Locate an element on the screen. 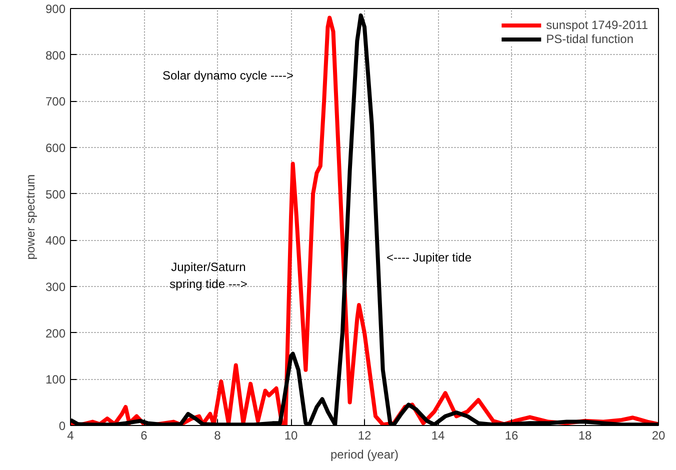  x-tick-label: 18 is located at coordinates (585, 435).